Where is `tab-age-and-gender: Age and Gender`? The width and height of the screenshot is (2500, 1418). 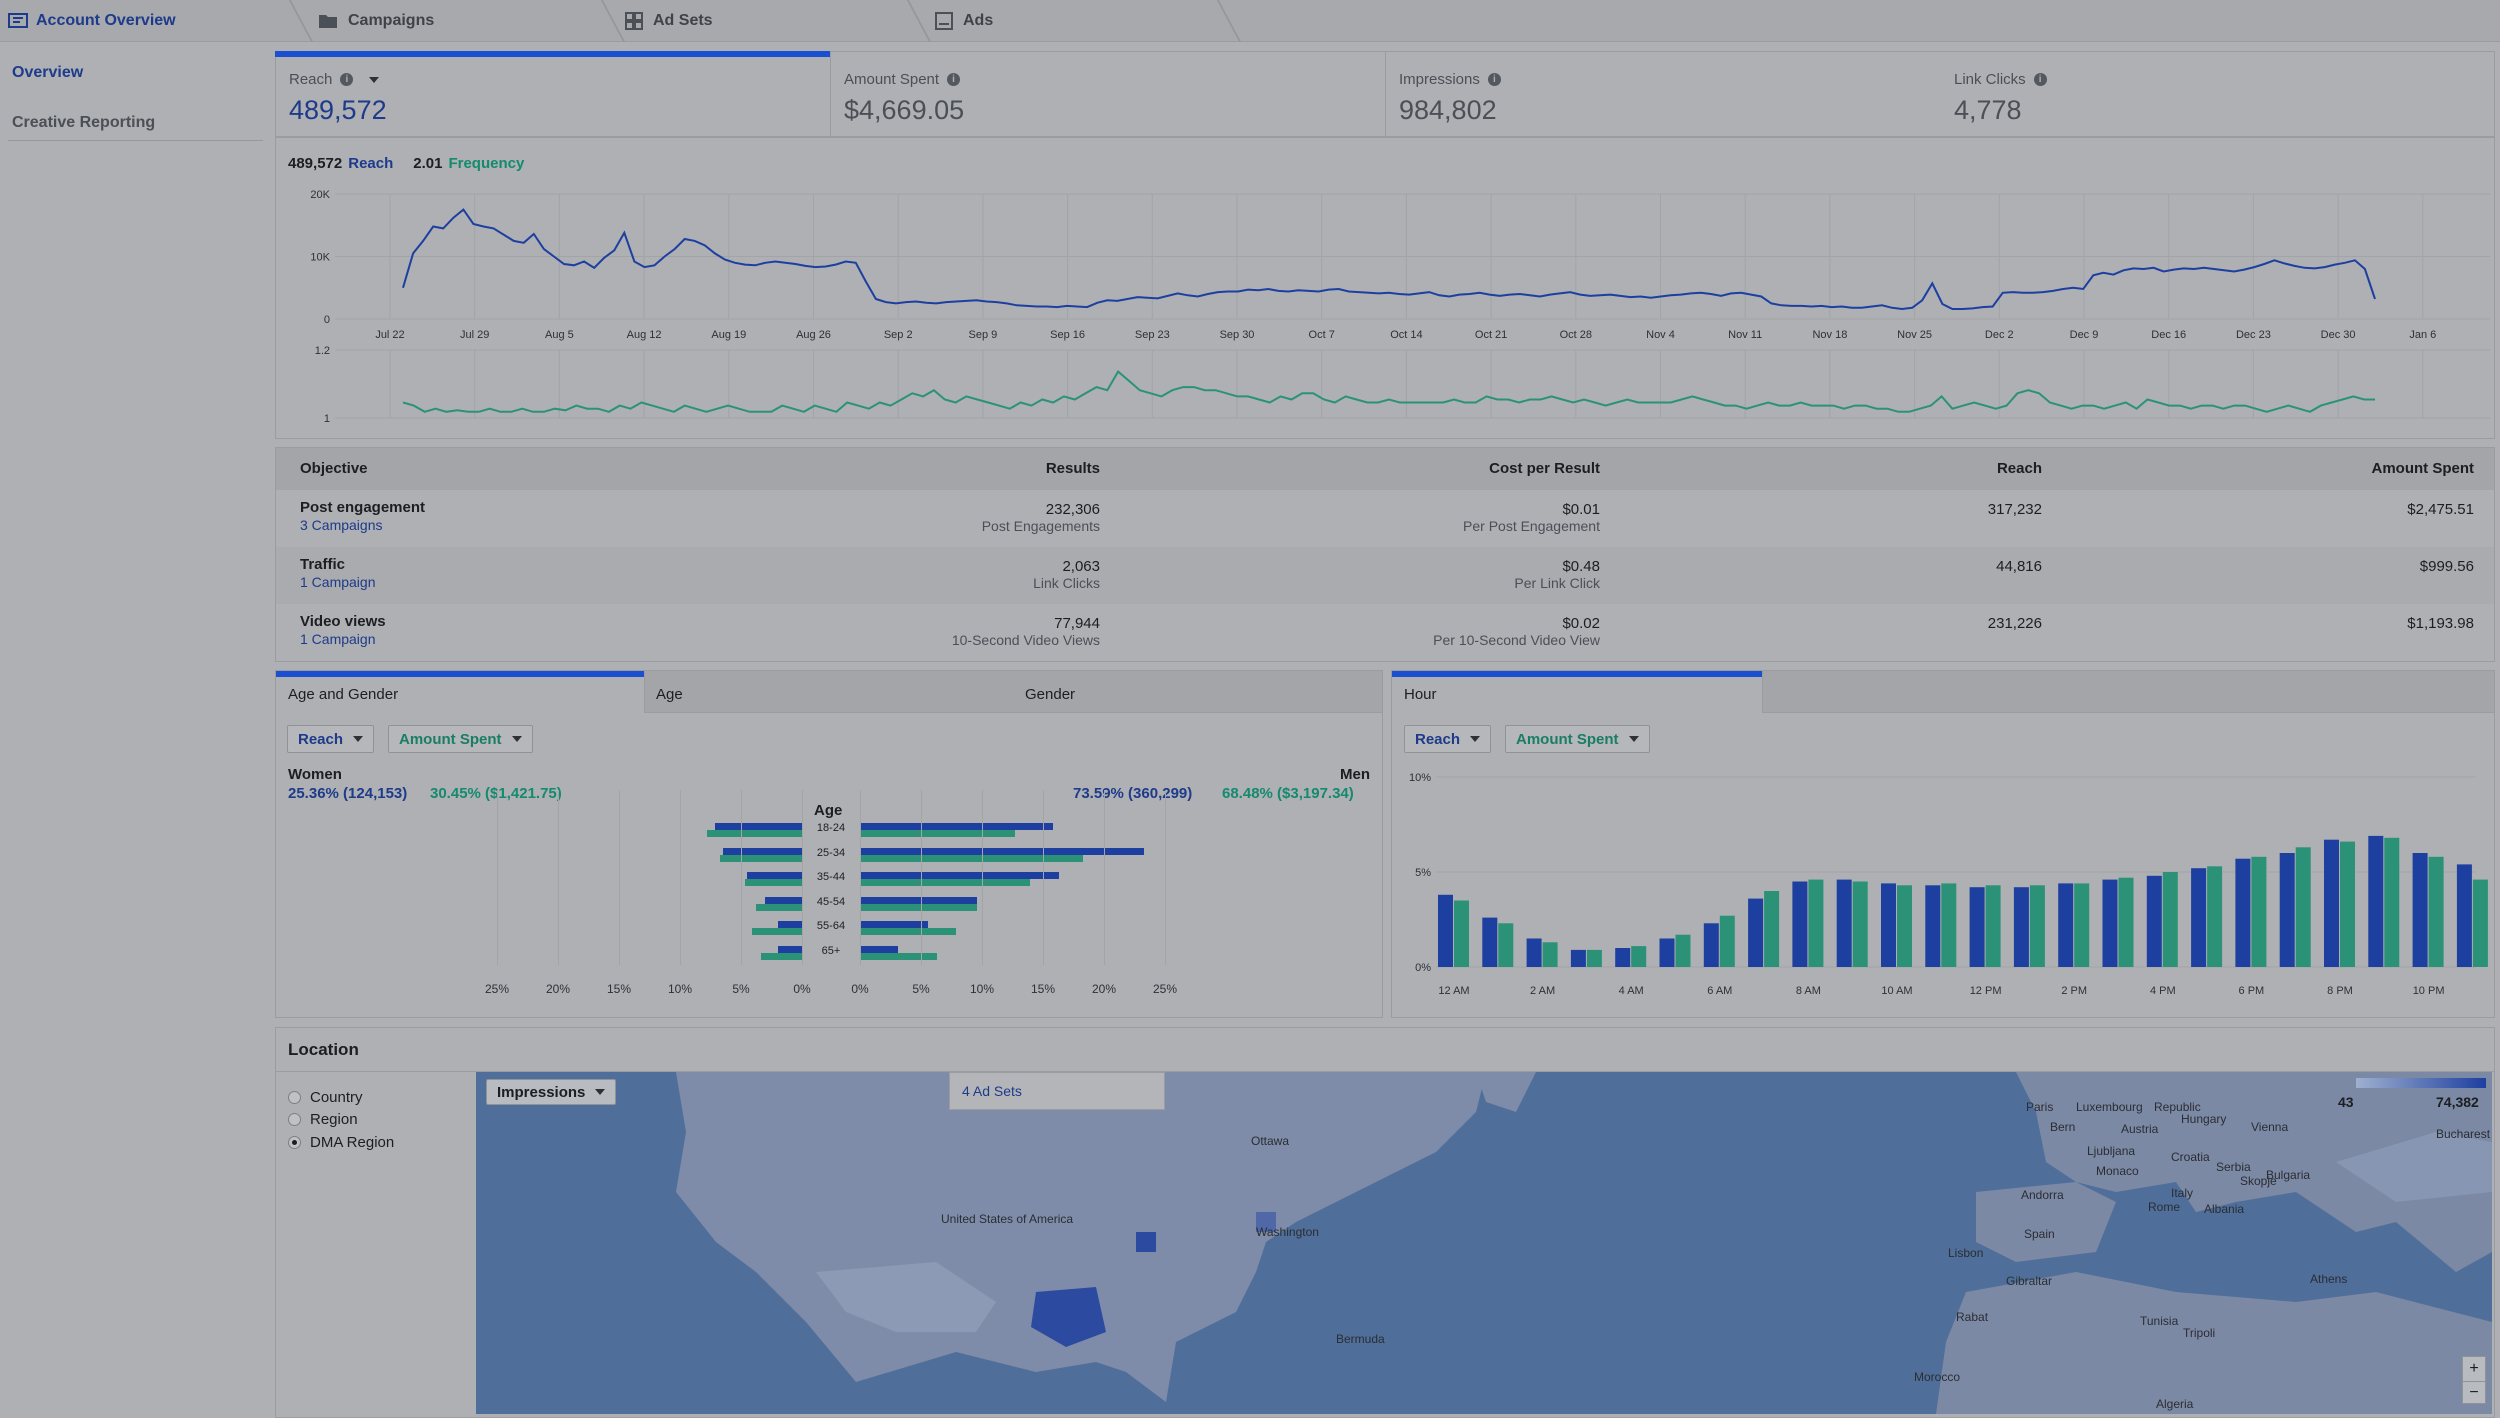 tab-age-and-gender: Age and Gender is located at coordinates (343, 694).